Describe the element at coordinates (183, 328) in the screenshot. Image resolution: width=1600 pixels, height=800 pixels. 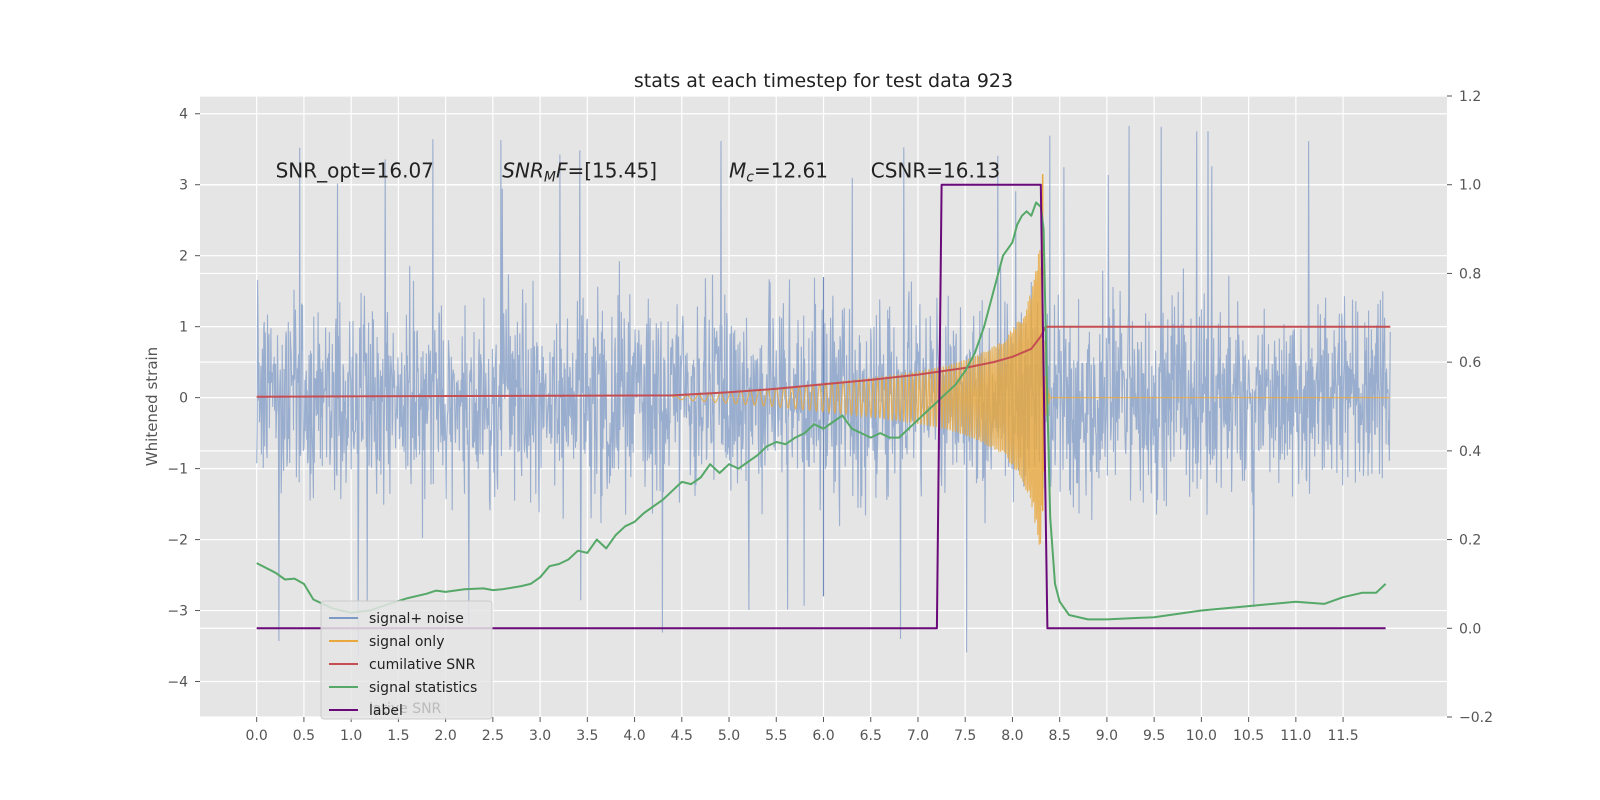
I see `y-tick-label: 1` at that location.